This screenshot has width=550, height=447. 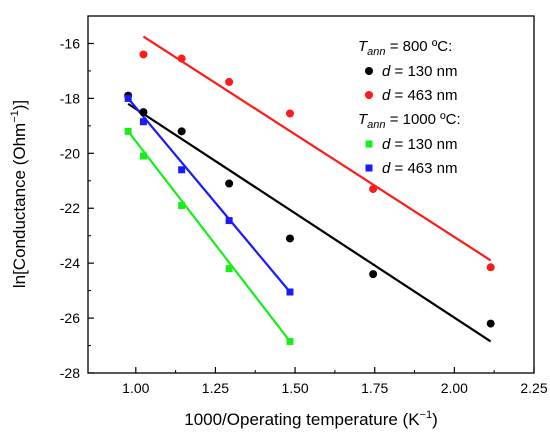 I want to click on y-tick-label: -24, so click(x=70, y=263).